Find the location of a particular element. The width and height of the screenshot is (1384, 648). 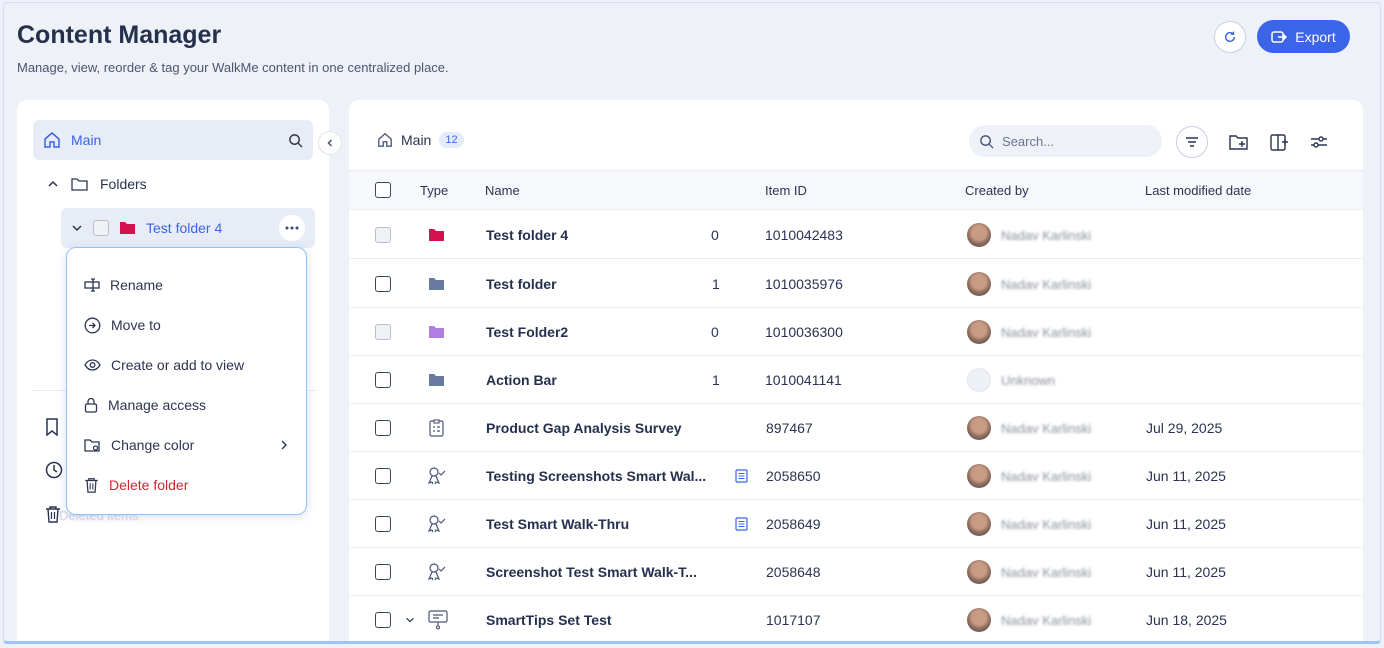

export-button: Export is located at coordinates (1303, 36).